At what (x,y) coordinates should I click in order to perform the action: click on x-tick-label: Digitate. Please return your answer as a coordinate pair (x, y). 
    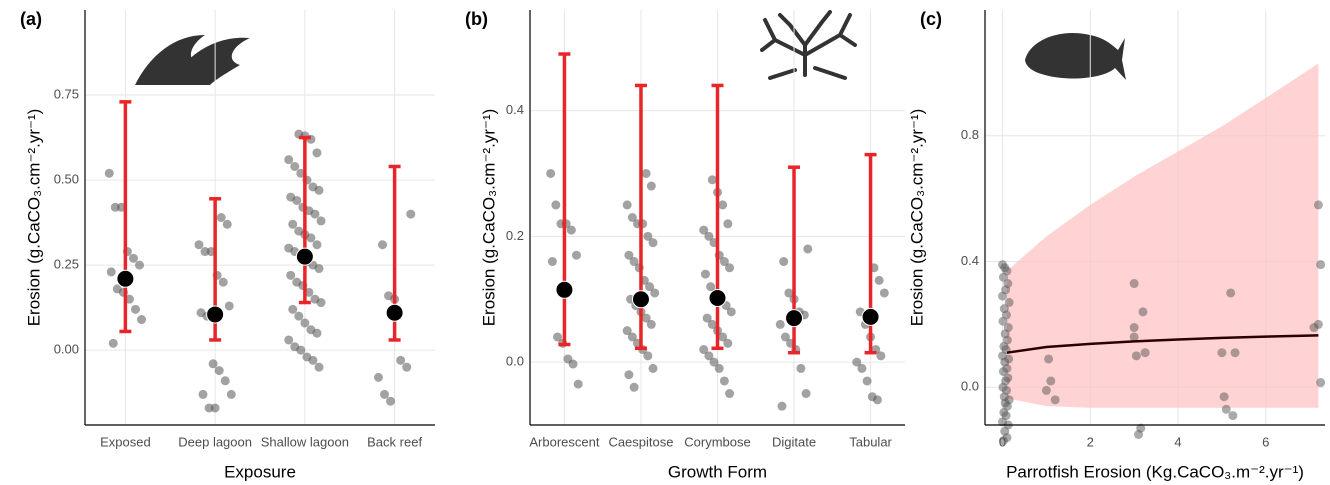
    Looking at the image, I should click on (794, 441).